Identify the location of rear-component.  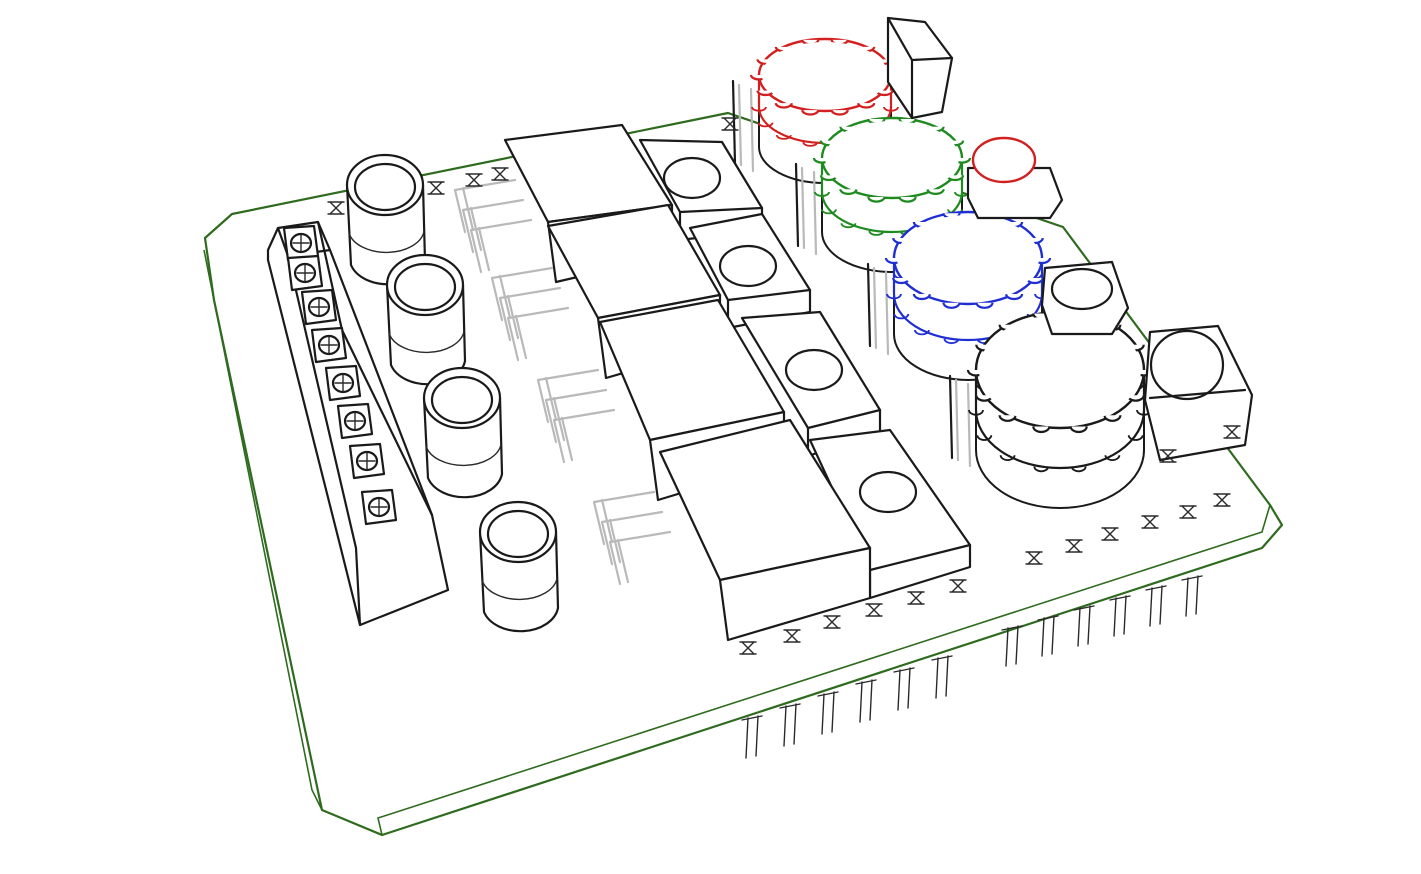
(920, 68).